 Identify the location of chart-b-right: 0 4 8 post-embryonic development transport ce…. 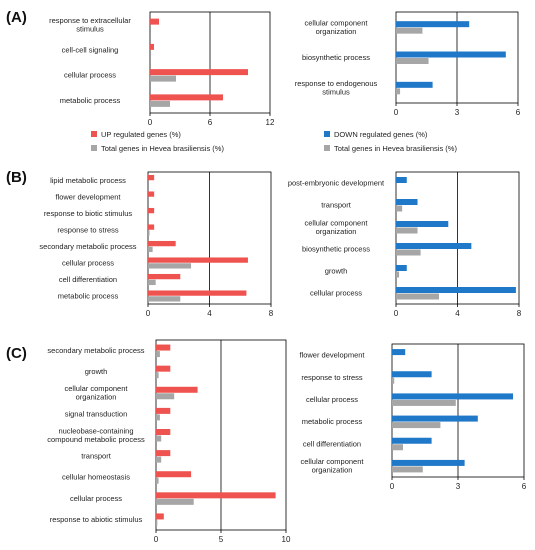
(405, 244).